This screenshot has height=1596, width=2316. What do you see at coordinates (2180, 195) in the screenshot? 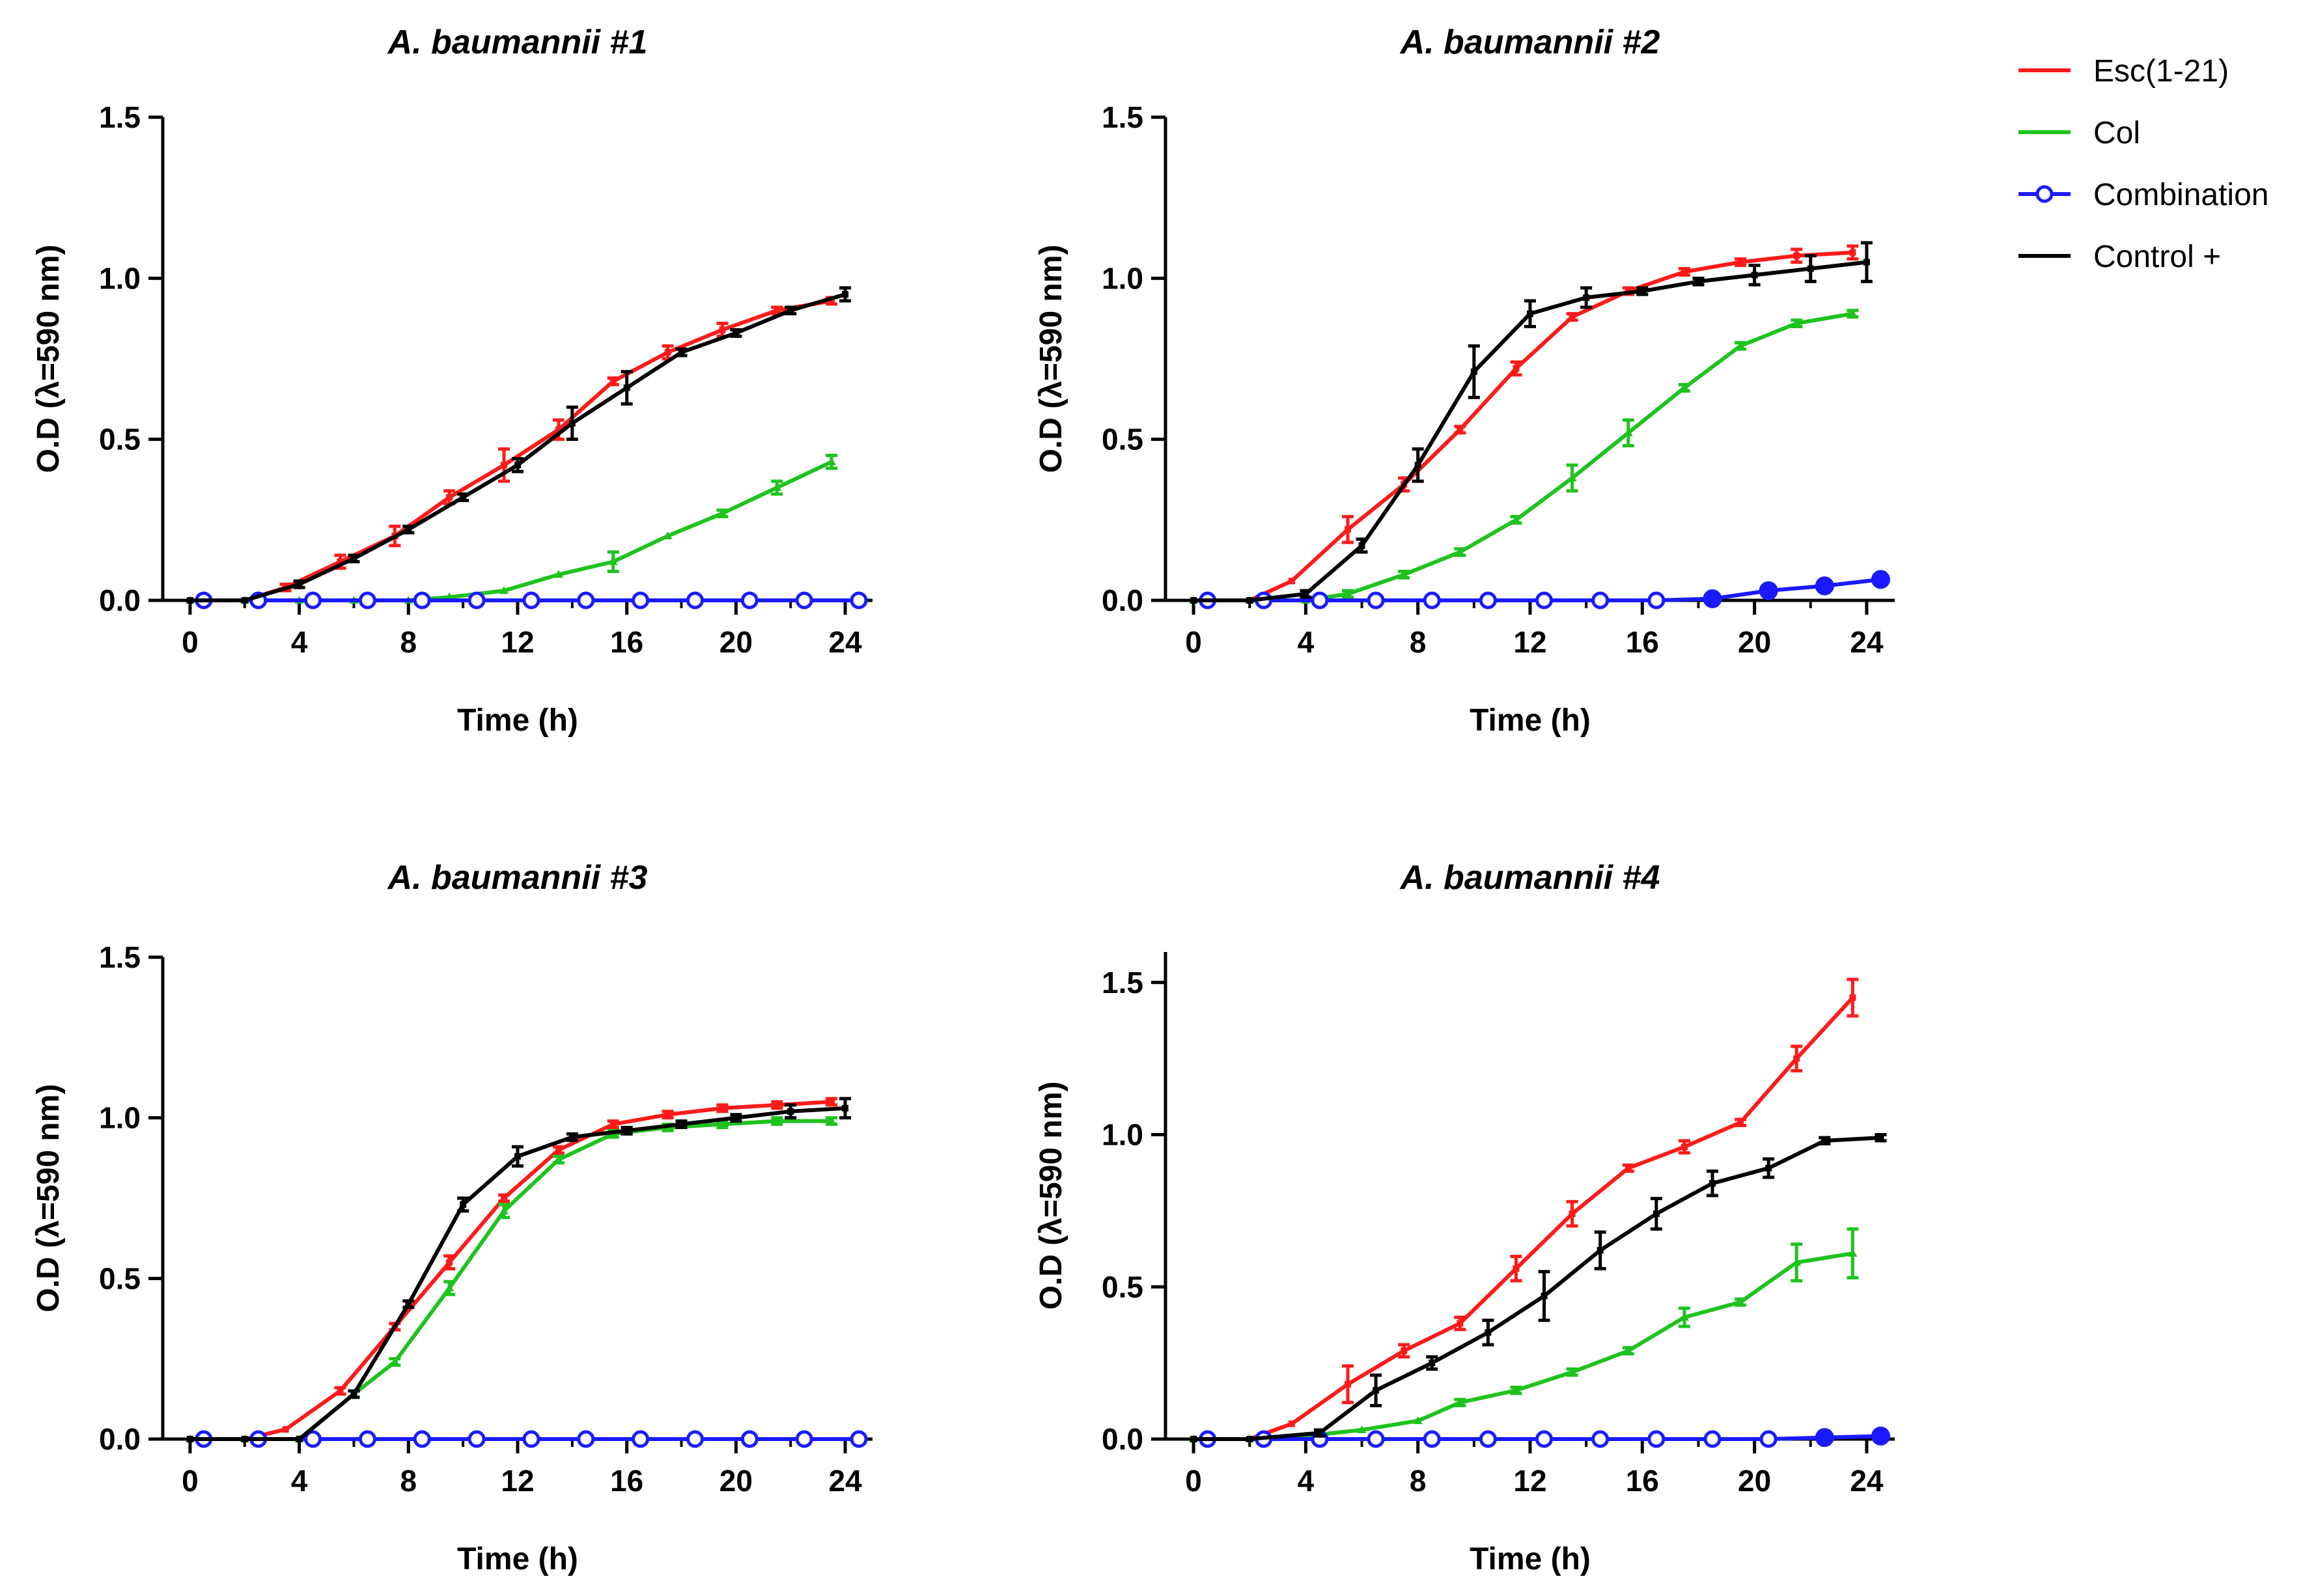
I see `legend-label: Combination` at bounding box center [2180, 195].